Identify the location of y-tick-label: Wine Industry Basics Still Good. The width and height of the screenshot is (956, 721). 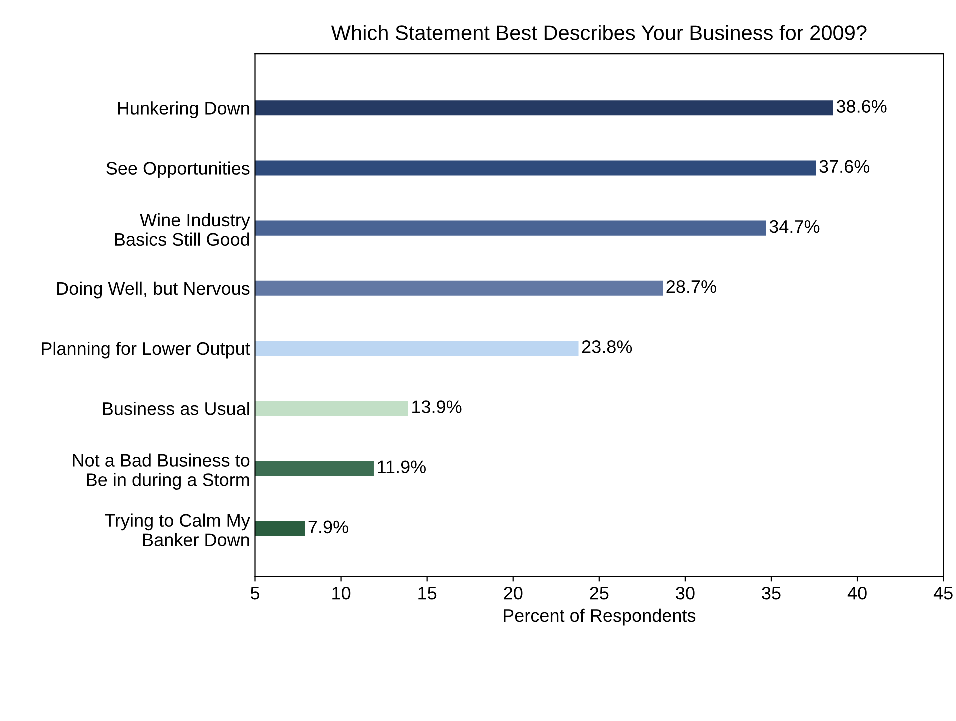
(182, 229).